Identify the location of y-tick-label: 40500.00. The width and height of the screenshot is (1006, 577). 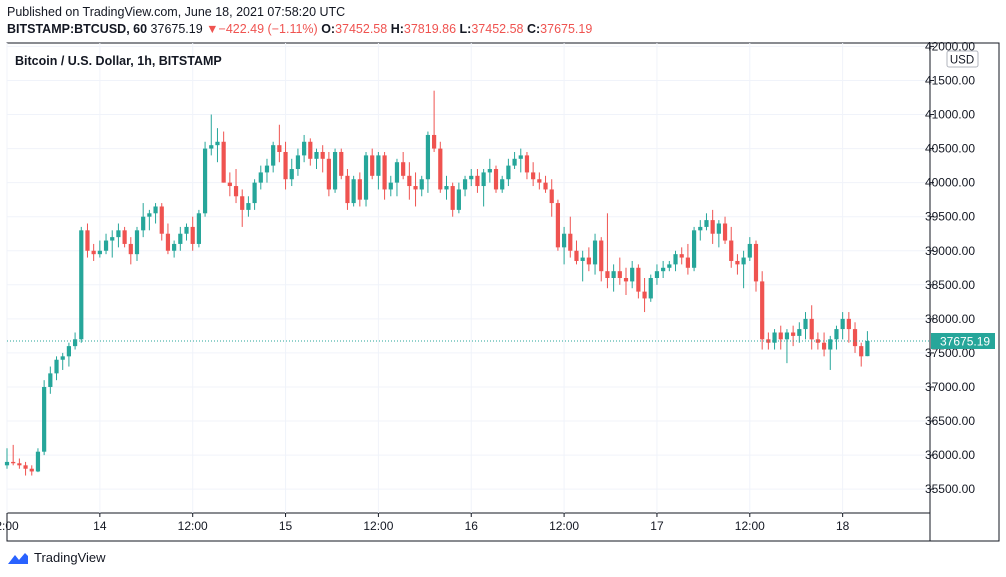
(950, 149).